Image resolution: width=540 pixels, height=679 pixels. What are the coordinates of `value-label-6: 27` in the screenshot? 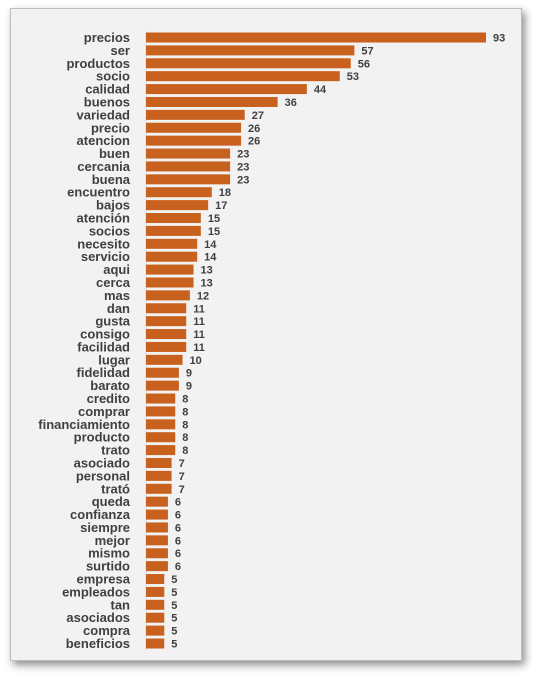 It's located at (258, 116).